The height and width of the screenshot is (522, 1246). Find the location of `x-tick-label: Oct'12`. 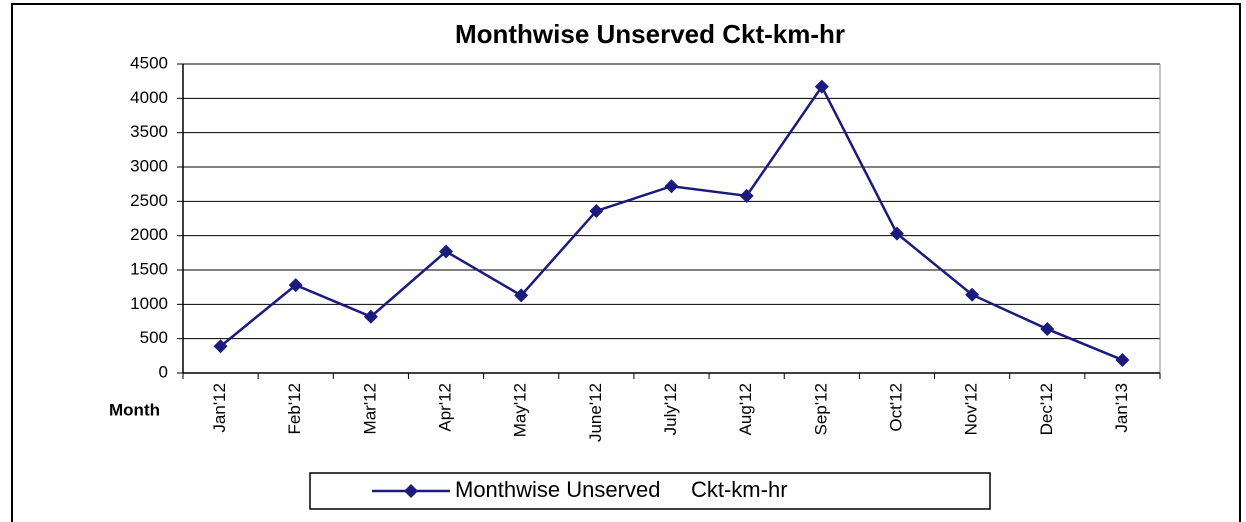

x-tick-label: Oct'12 is located at coordinates (895, 407).